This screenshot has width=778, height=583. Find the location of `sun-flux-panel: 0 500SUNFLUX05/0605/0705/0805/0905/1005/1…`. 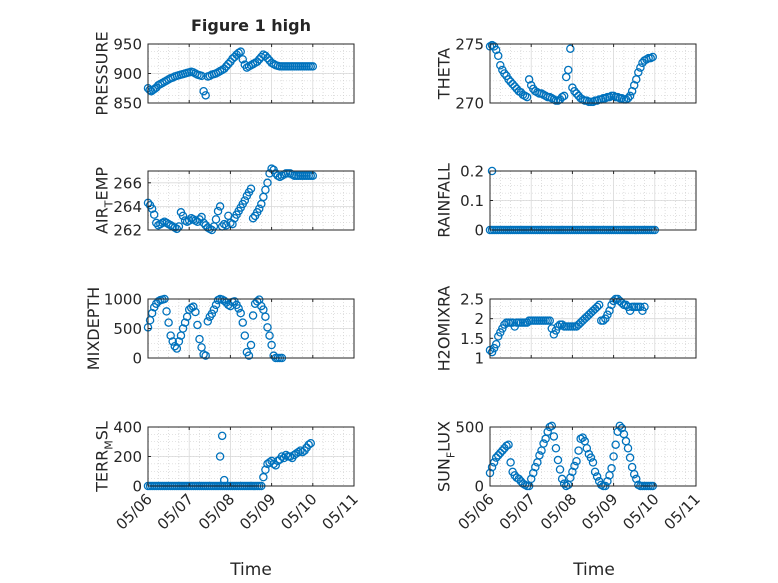

sun-flux-panel: 0 500SUNFLUX05/0605/0705/0805/0905/1005/1… is located at coordinates (569, 476).